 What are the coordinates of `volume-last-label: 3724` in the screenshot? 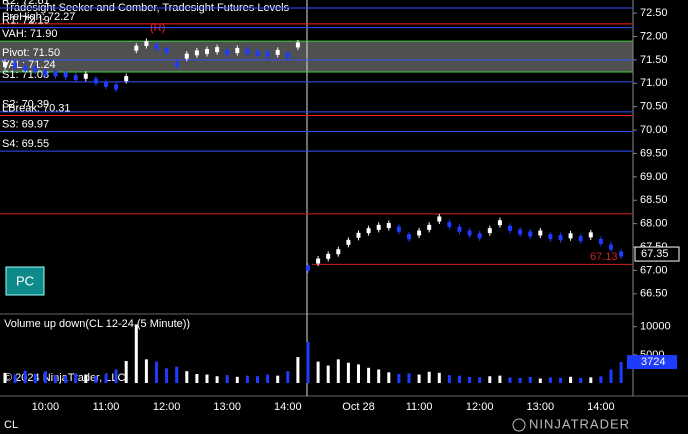 It's located at (653, 362).